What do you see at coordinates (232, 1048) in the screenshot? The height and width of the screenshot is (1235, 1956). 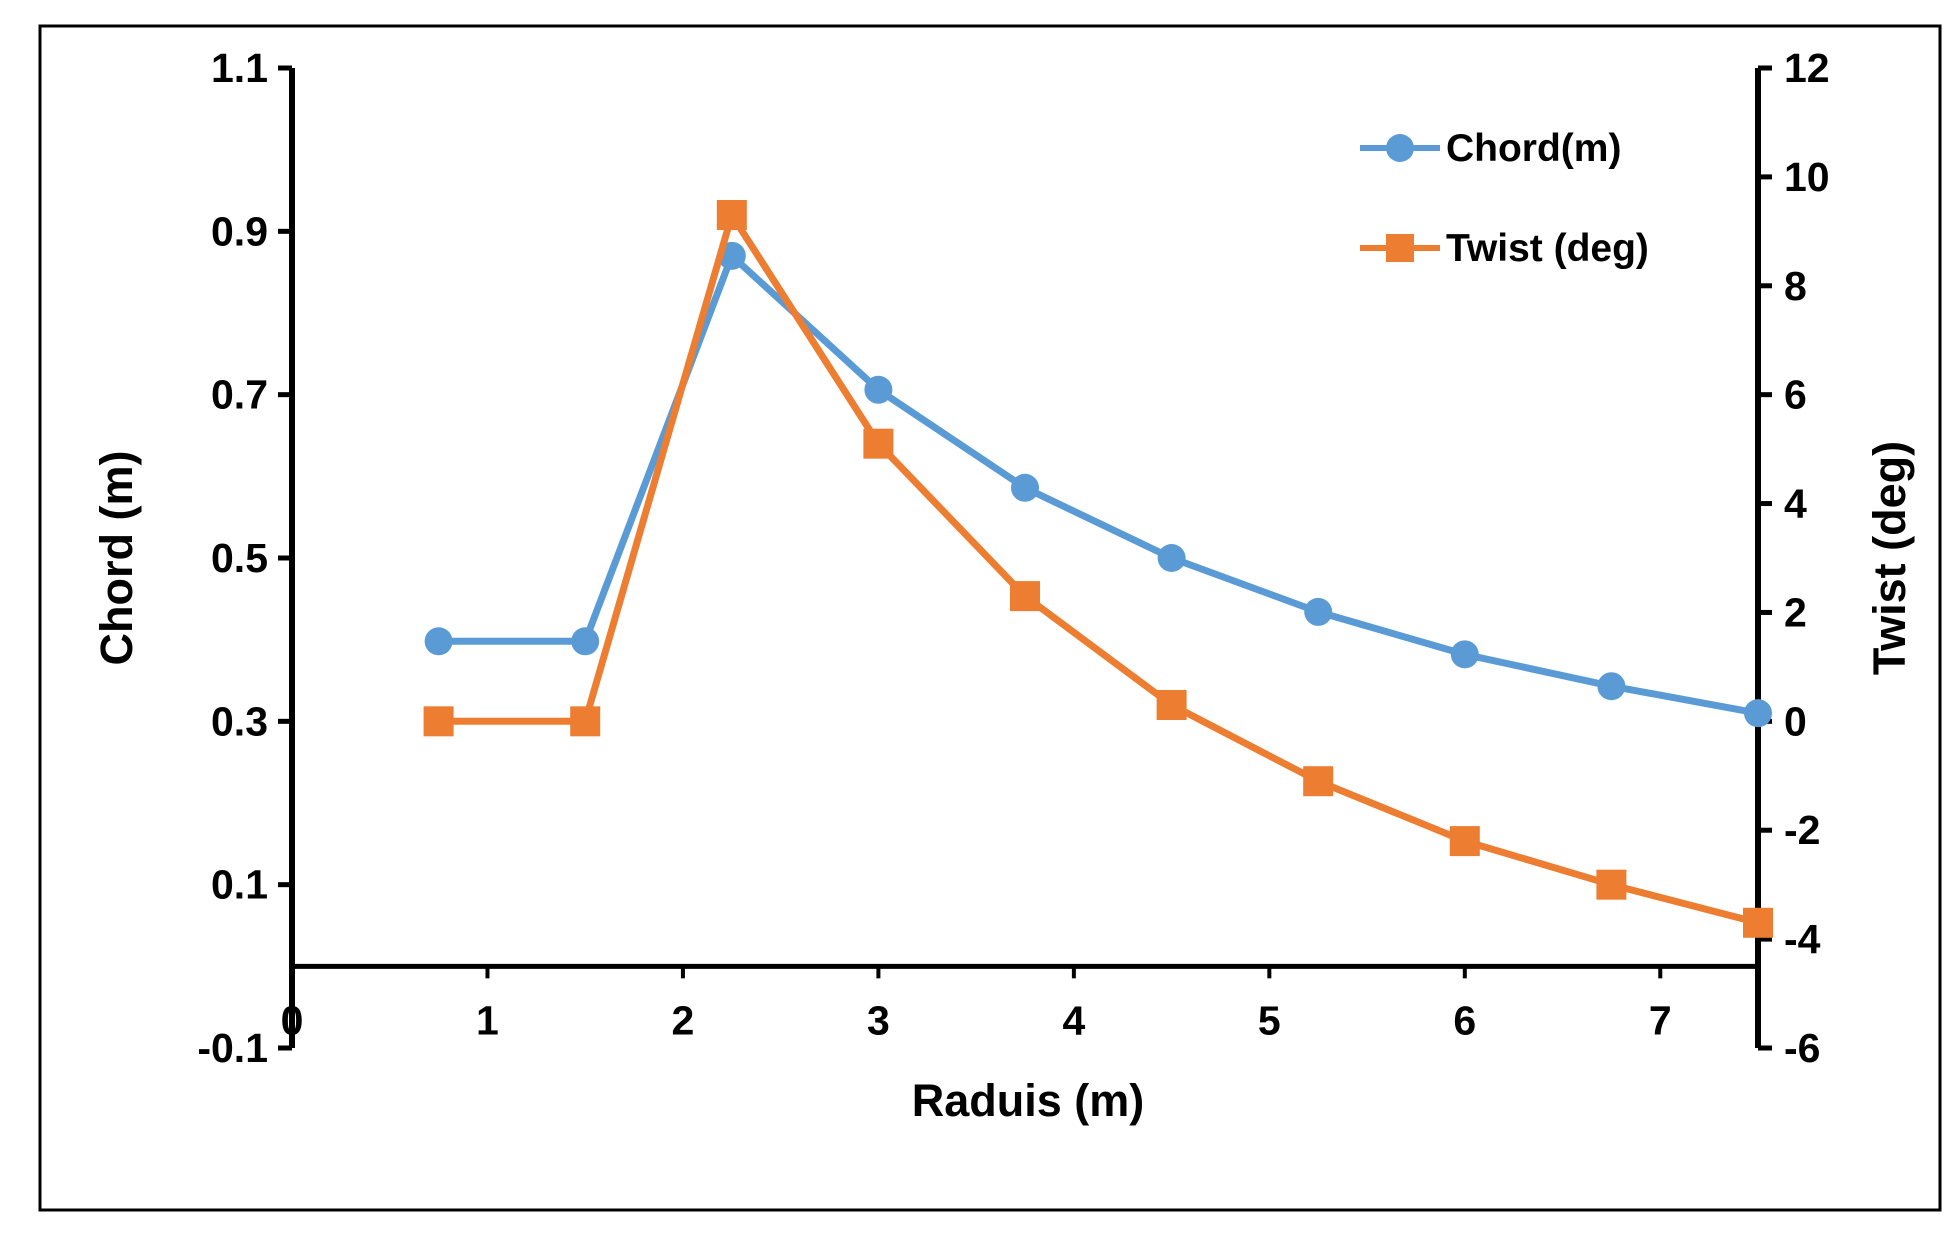 I see `left-tick-label: -0.1` at bounding box center [232, 1048].